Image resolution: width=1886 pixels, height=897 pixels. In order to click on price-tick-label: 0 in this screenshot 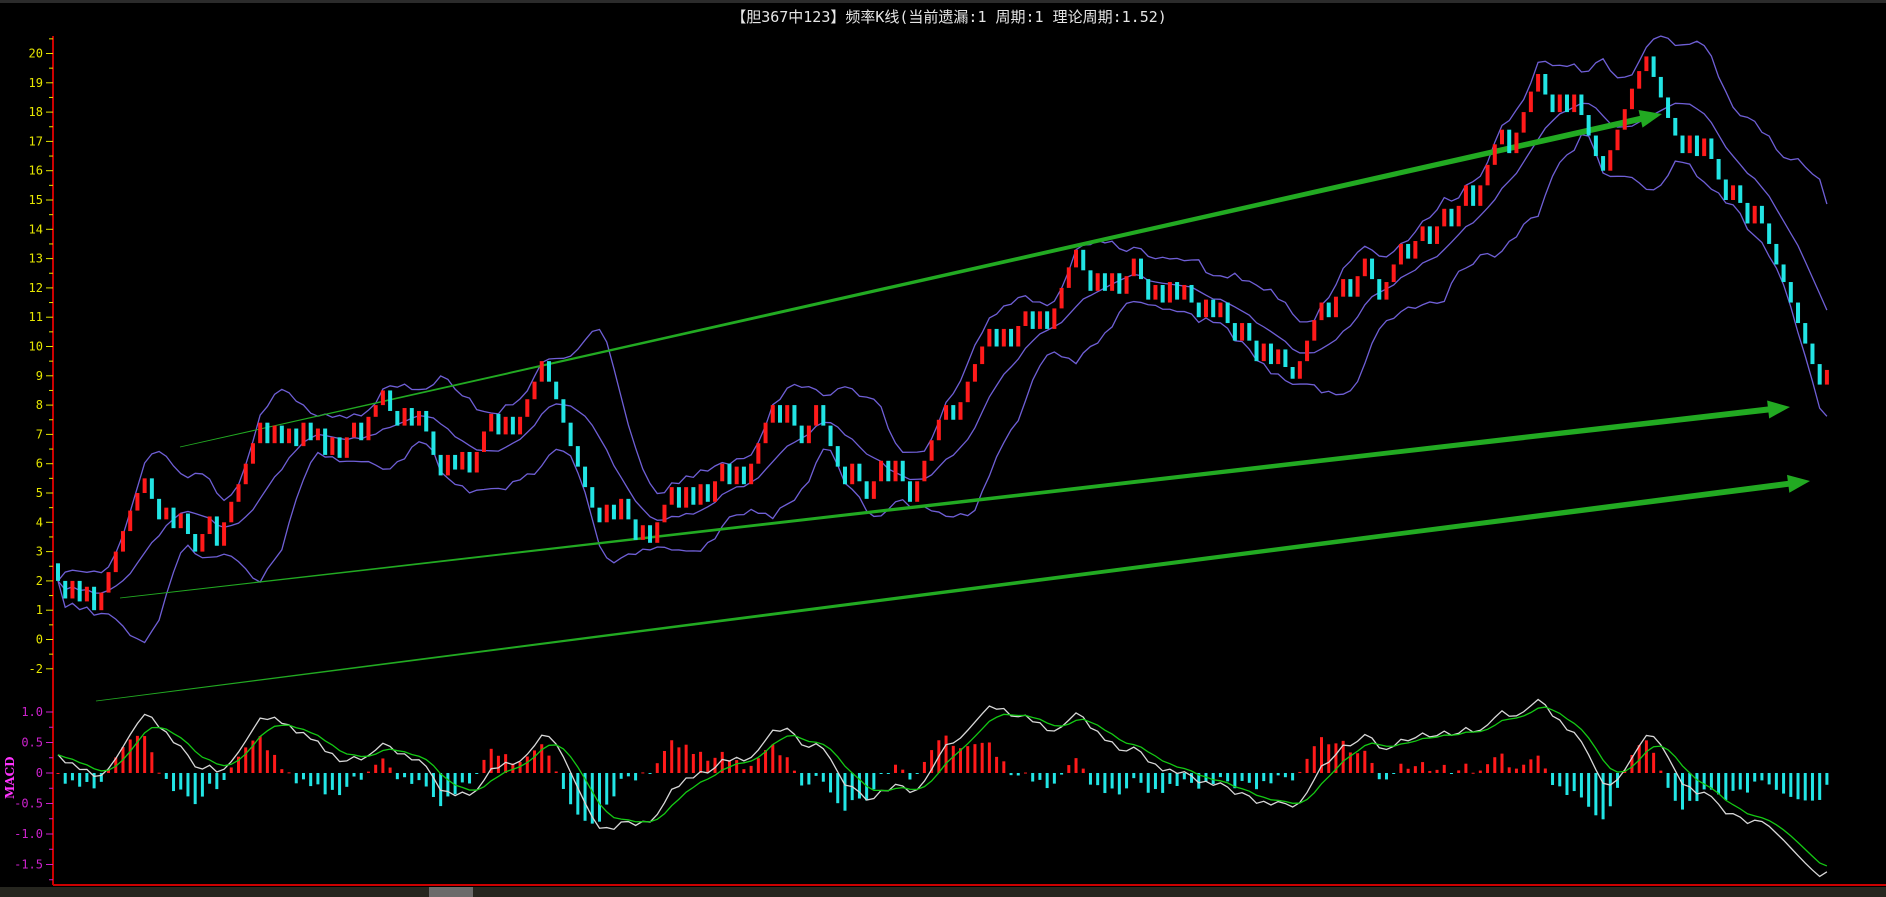, I will do `click(39, 640)`.